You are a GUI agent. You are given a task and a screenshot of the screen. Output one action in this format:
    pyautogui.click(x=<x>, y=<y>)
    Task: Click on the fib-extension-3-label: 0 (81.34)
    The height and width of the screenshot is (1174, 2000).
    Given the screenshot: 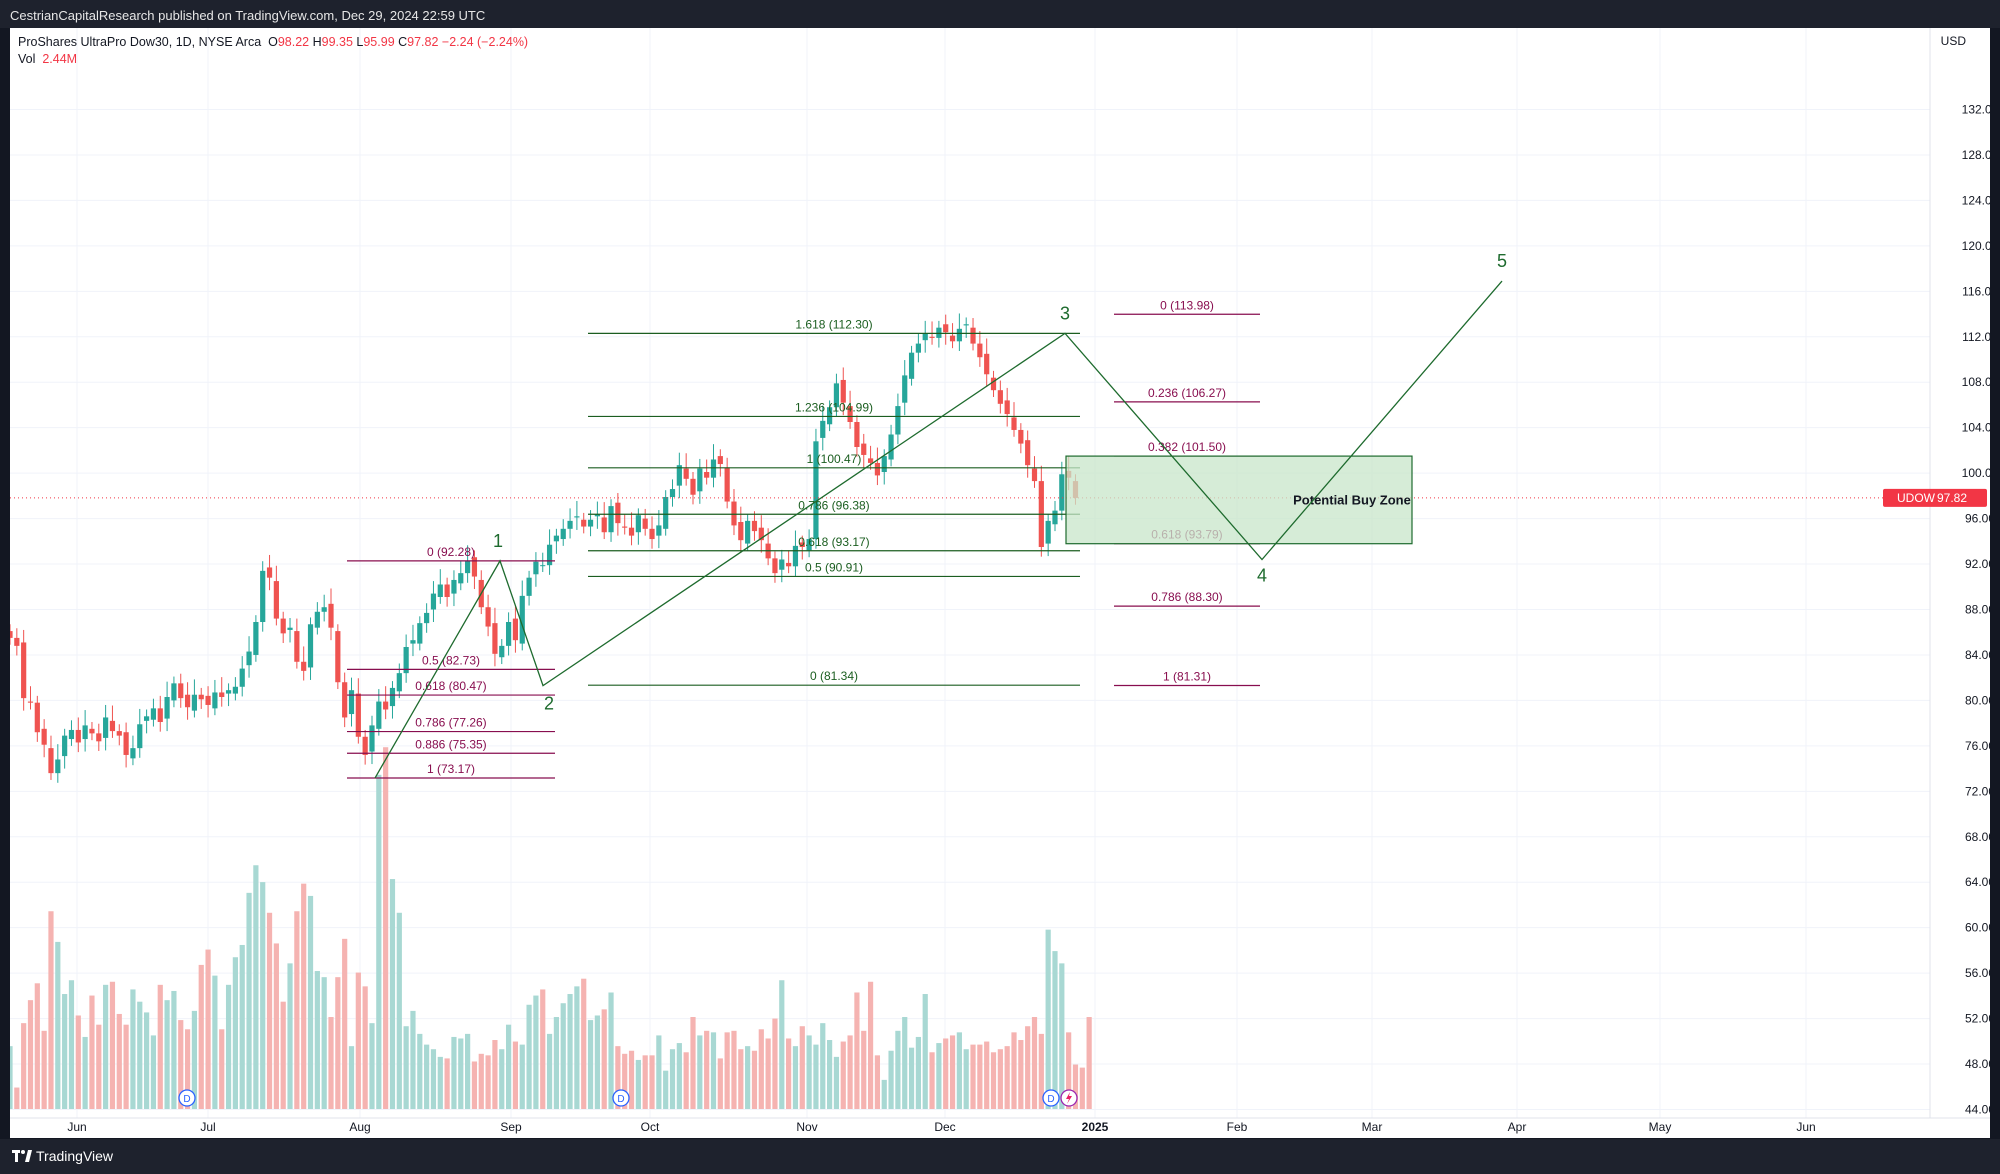 What is the action you would take?
    pyautogui.click(x=834, y=676)
    